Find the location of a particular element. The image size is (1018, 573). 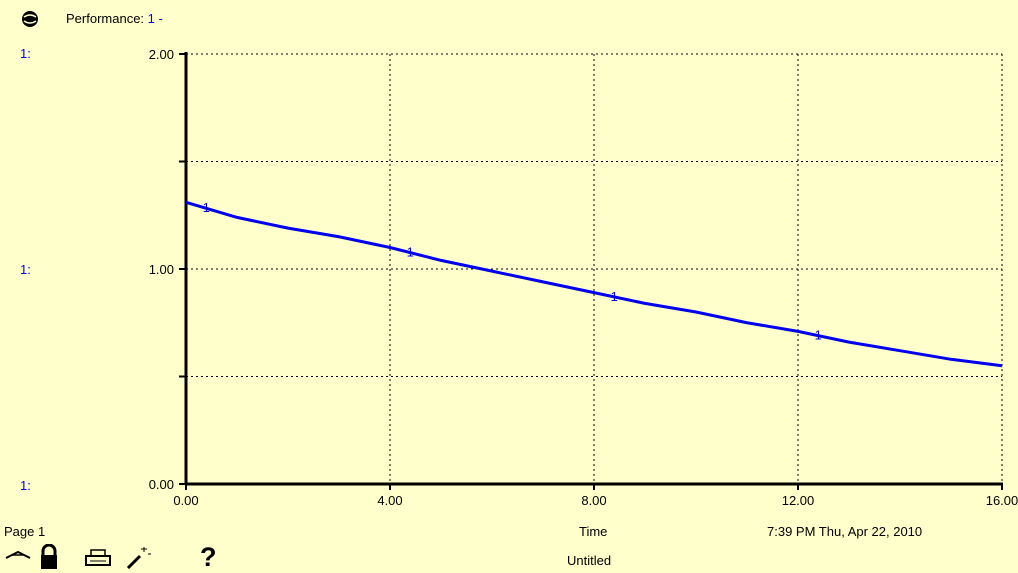

legend-title: Performance: is located at coordinates (105, 18).